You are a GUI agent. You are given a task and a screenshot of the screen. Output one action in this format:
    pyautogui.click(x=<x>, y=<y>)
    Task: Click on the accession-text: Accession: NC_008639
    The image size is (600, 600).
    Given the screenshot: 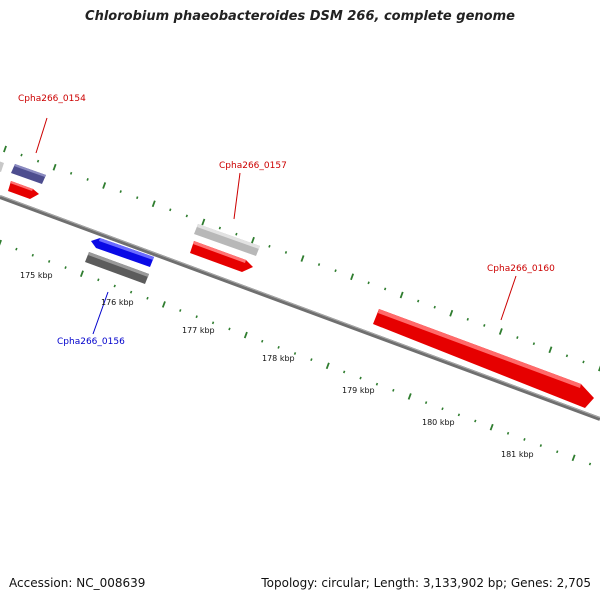 What is the action you would take?
    pyautogui.click(x=77, y=583)
    